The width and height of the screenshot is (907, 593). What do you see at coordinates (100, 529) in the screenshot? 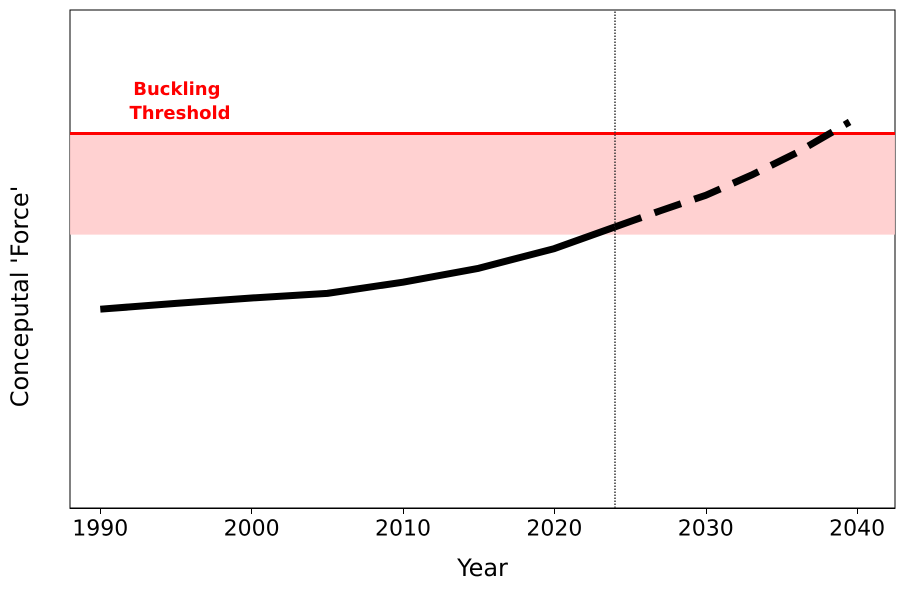
I see `x-tick-label: 1990` at bounding box center [100, 529].